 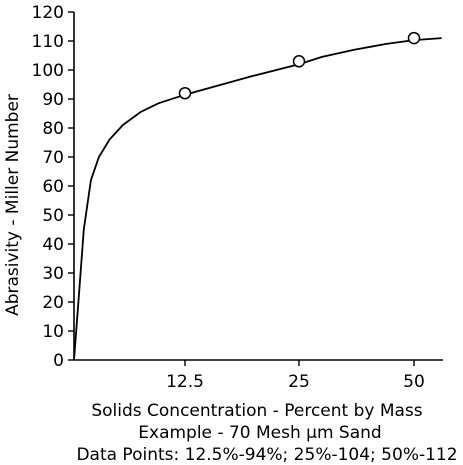 What do you see at coordinates (53, 274) in the screenshot?
I see `y-tick-label: 30` at bounding box center [53, 274].